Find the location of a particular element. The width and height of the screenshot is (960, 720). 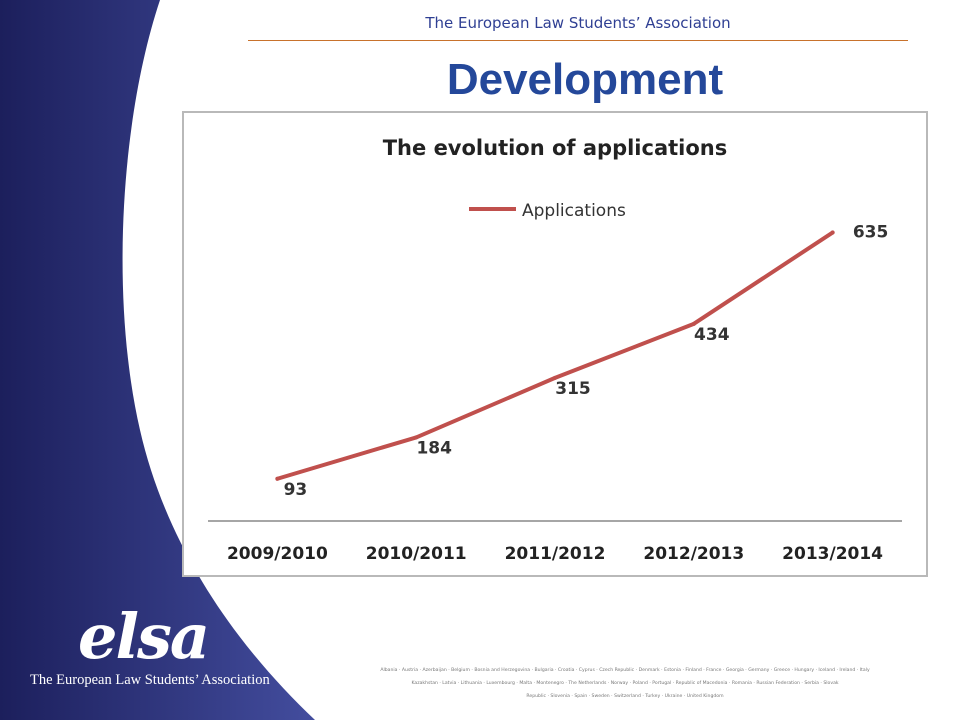

logo-organization: The European Law Students’ Association is located at coordinates (150, 680).